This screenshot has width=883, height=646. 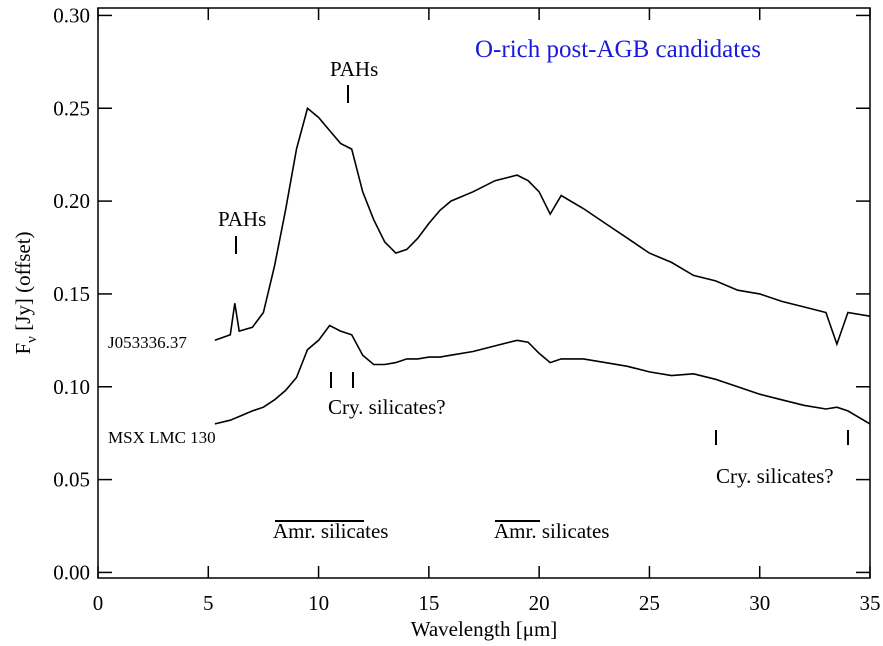 I want to click on y-tick-label: 0.15, so click(x=71, y=294).